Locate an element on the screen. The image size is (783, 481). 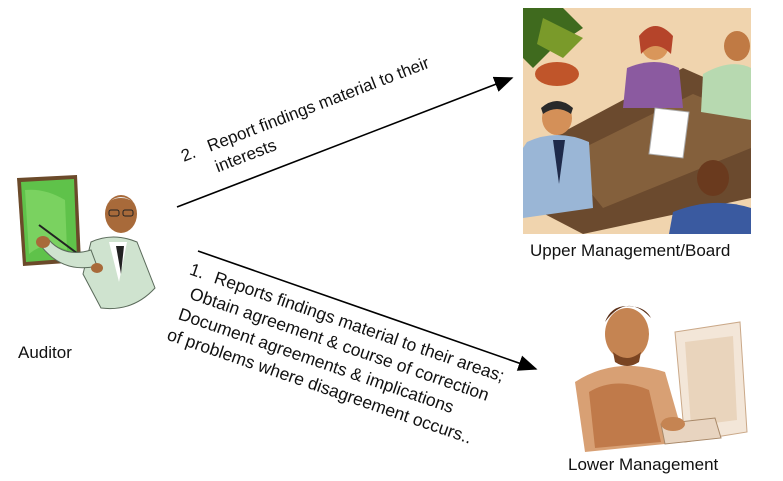
meeting-clipart-icon is located at coordinates (637, 121).